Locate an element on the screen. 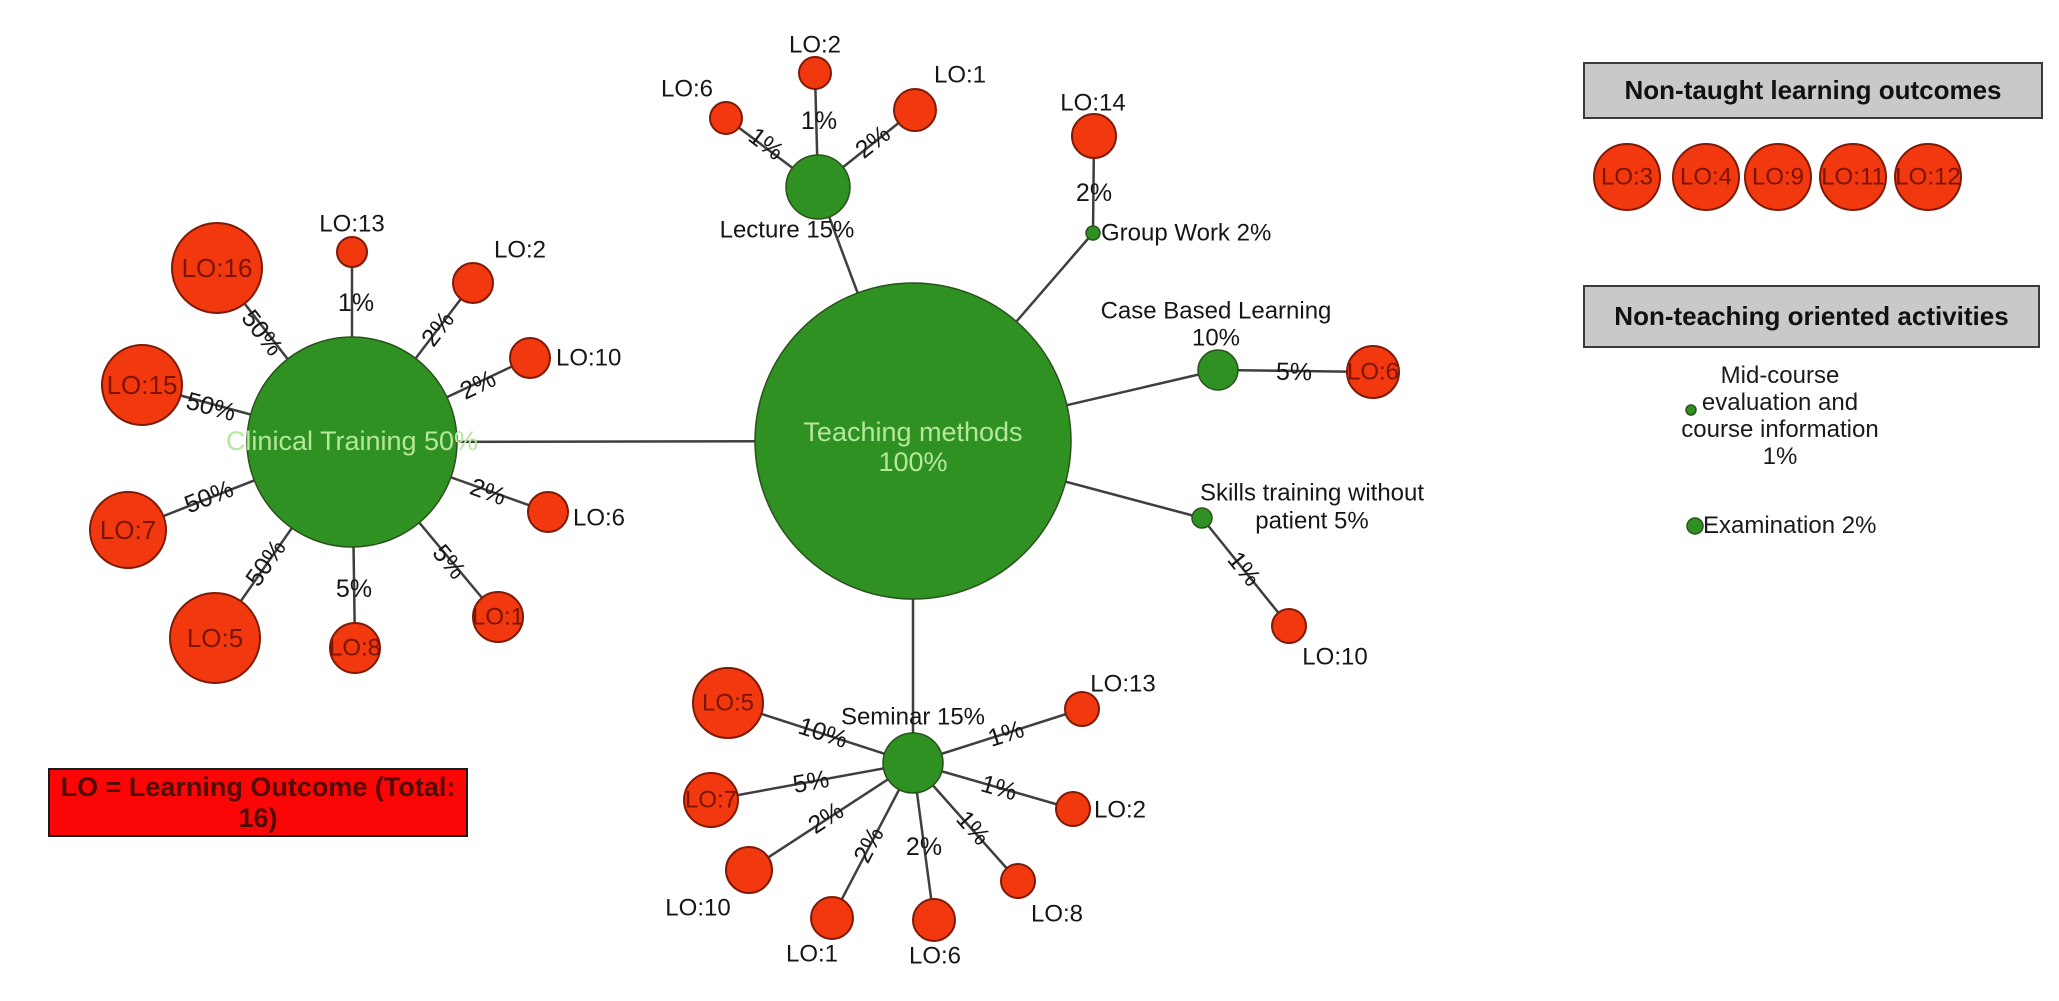 The width and height of the screenshot is (2059, 1001). node-c5 is located at coordinates (215, 638).